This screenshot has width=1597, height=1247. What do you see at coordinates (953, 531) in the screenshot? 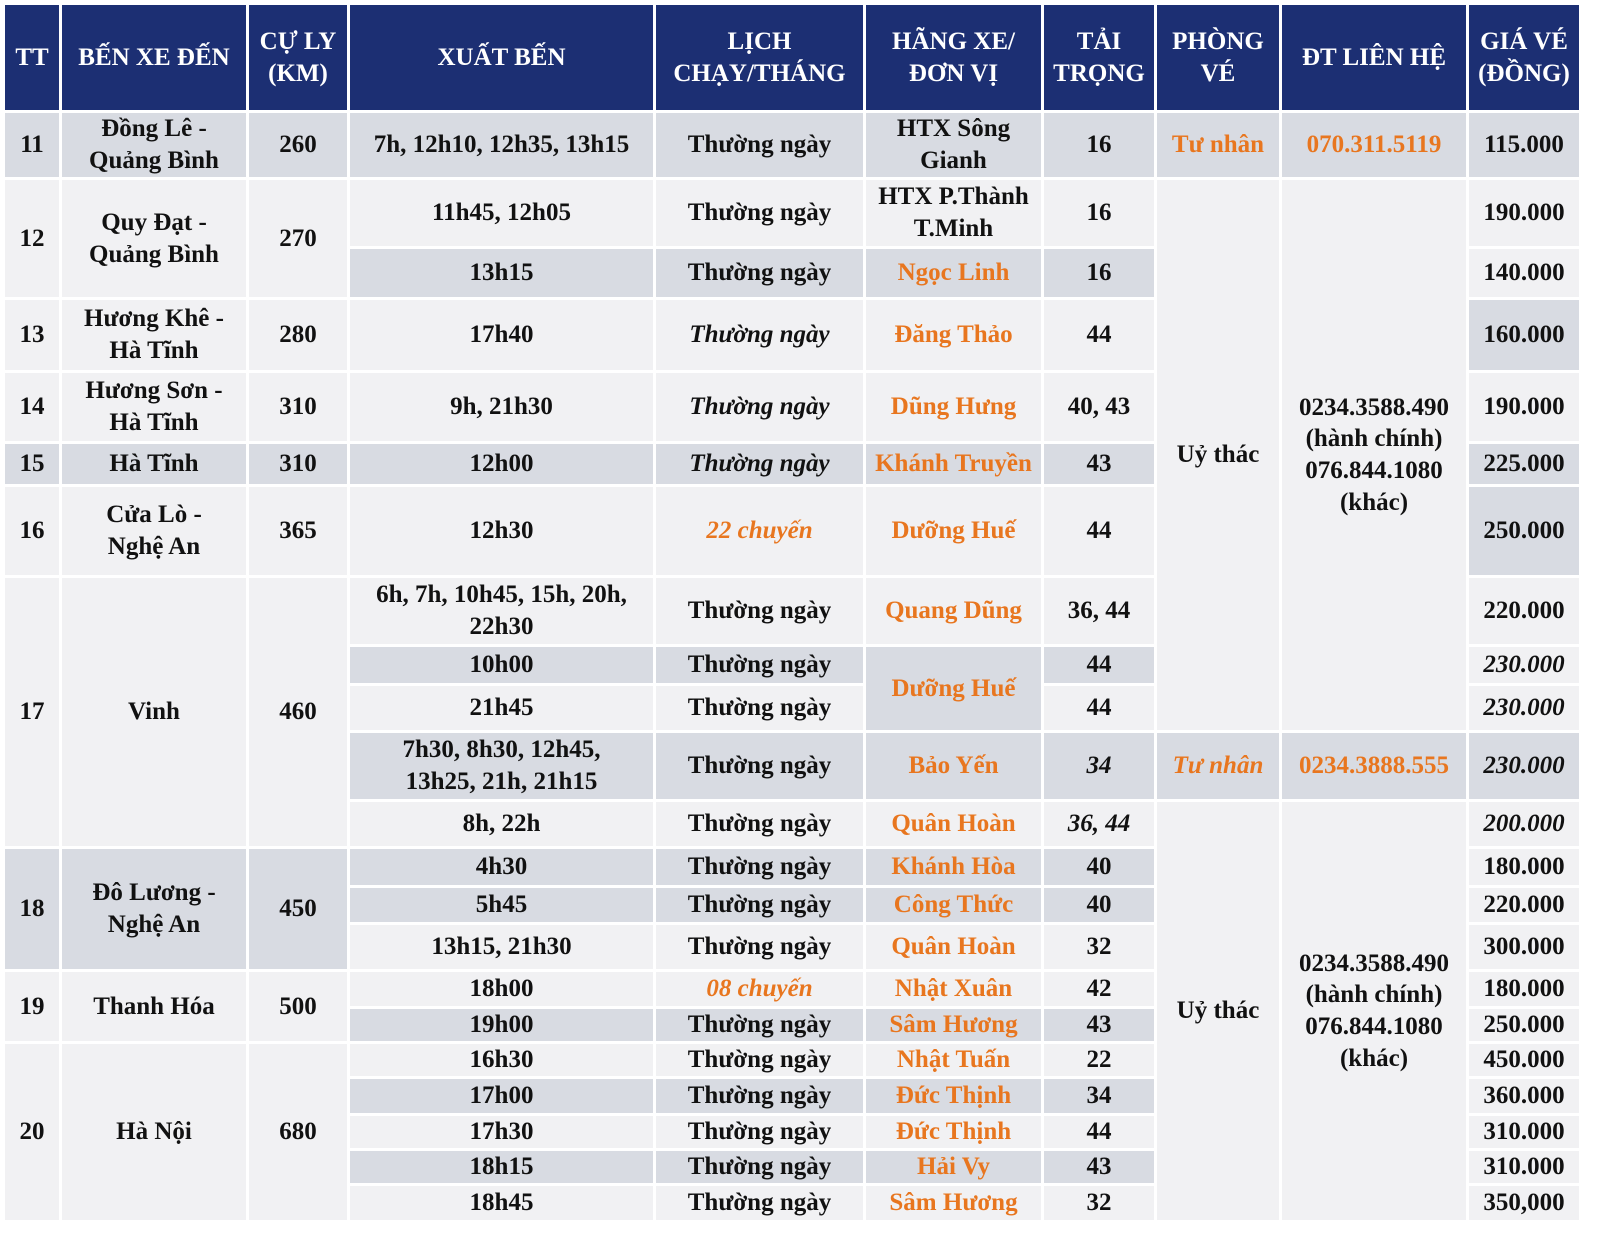
I see `table-cell: Dưỡng Huế` at bounding box center [953, 531].